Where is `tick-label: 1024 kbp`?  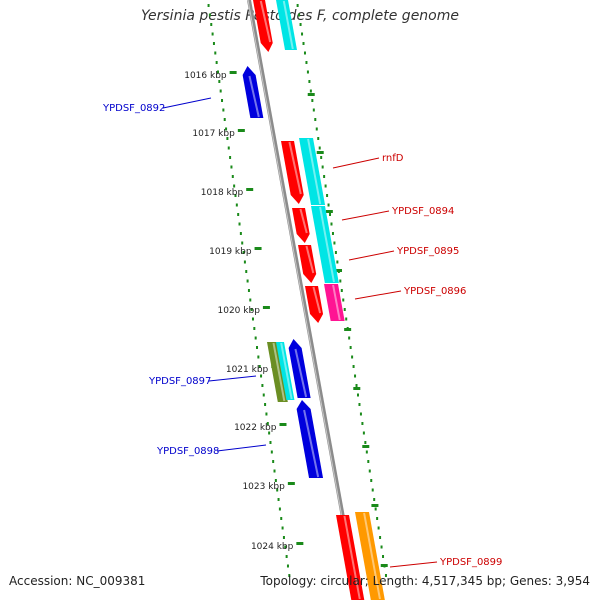 tick-label: 1024 kbp is located at coordinates (272, 547).